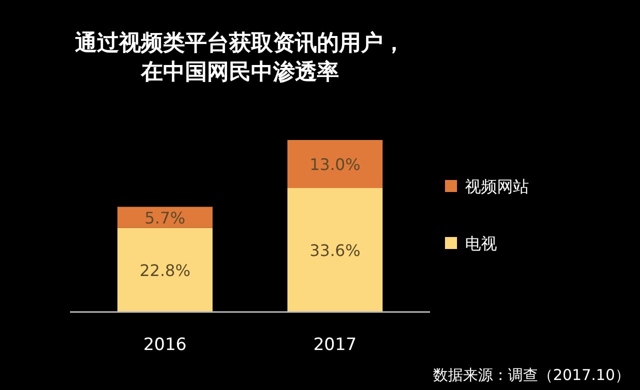 This screenshot has height=390, width=640. Describe the element at coordinates (335, 345) in the screenshot. I see `x-tick-label: 2017` at that location.